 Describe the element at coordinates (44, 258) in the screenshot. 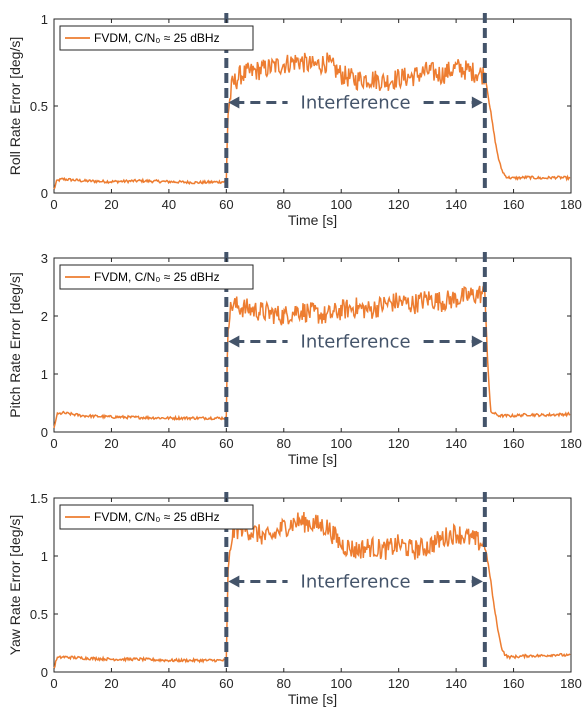

I see `y-tick-label: 3` at that location.